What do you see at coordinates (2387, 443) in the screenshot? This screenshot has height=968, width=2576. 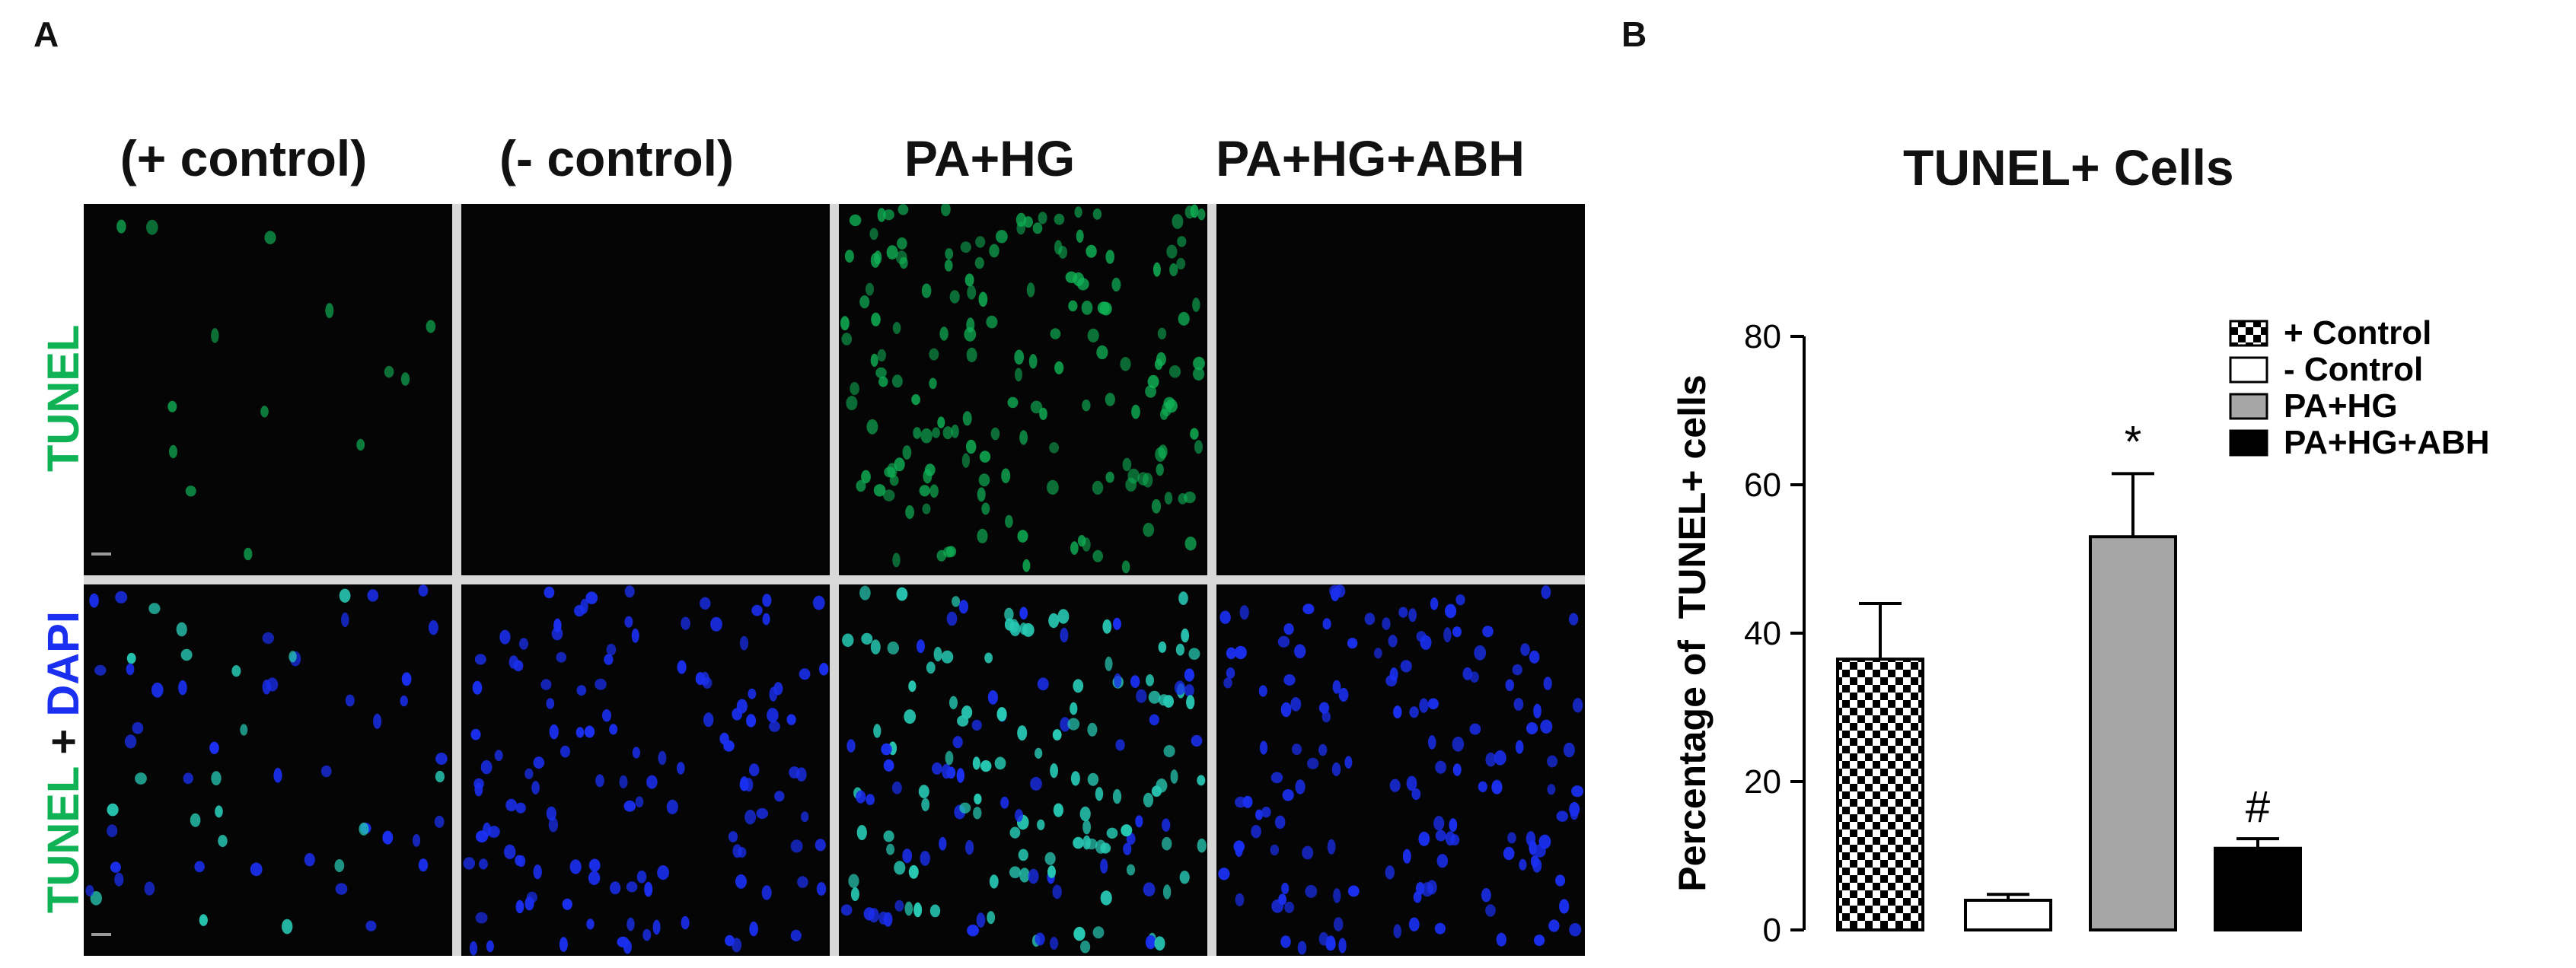 I see `legend-label: PA+HG+ABH` at bounding box center [2387, 443].